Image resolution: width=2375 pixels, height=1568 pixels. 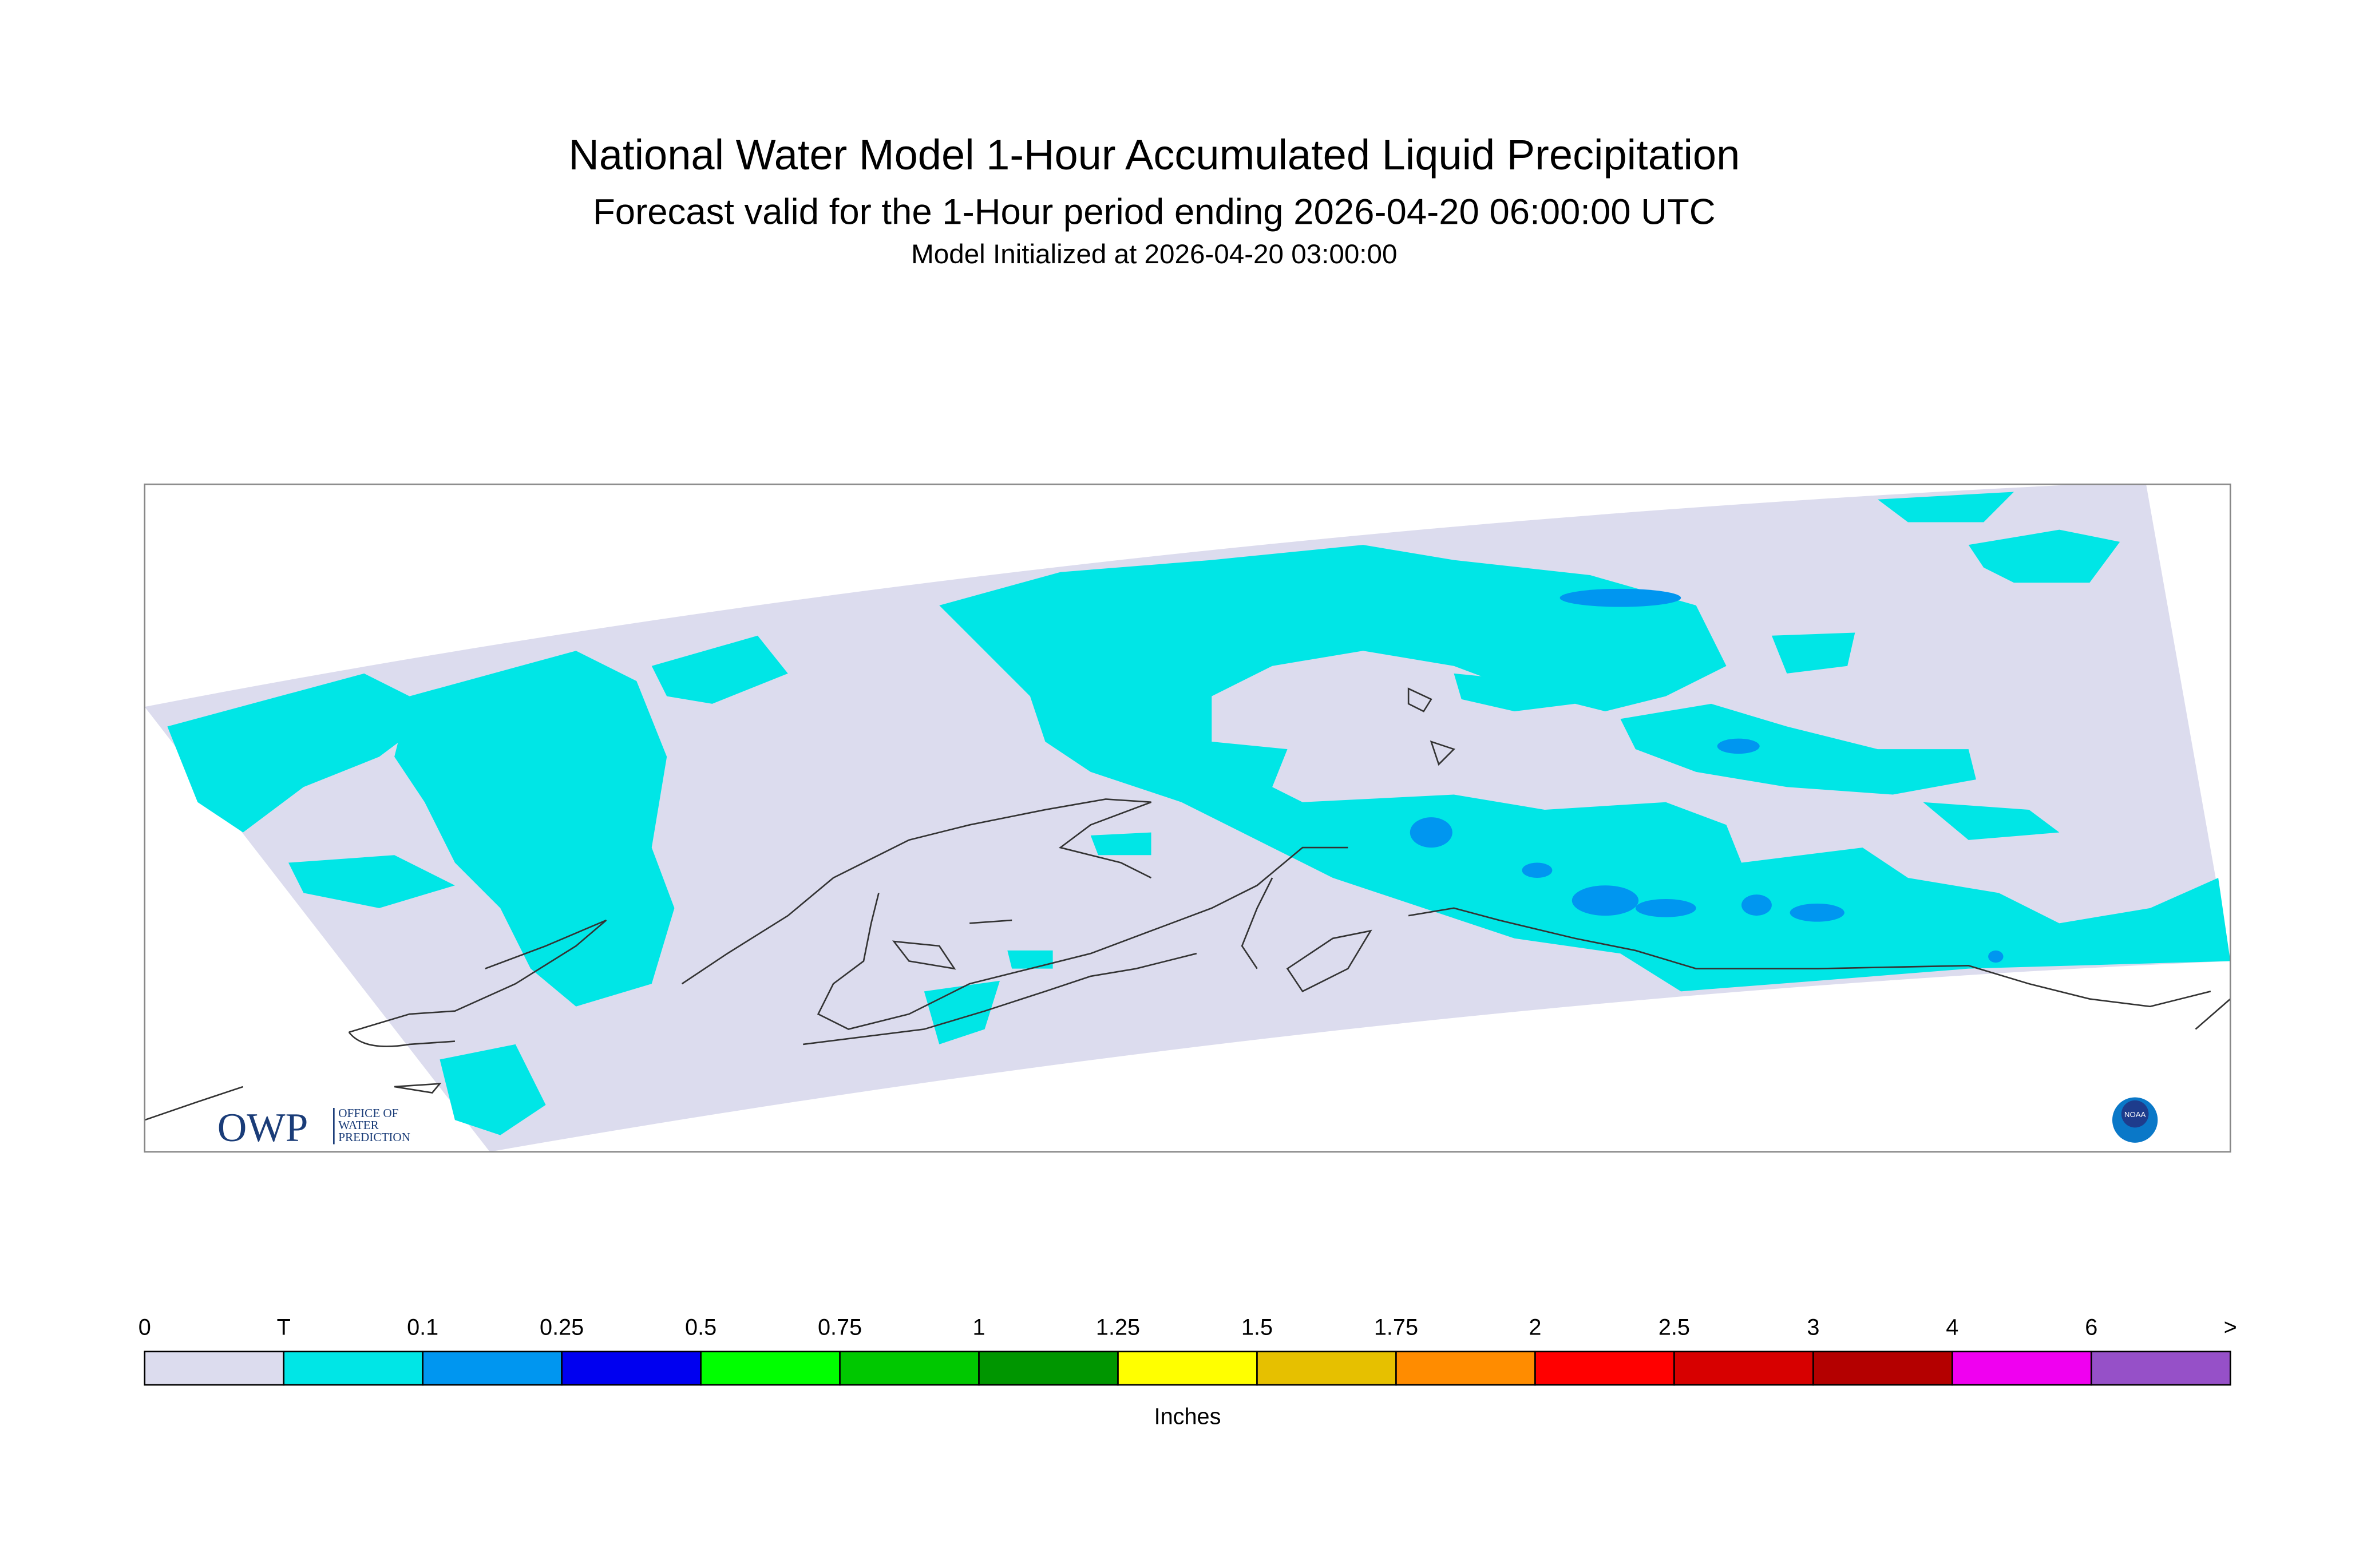 What do you see at coordinates (368, 1113) in the screenshot?
I see `owp-text: OFFICE OF` at bounding box center [368, 1113].